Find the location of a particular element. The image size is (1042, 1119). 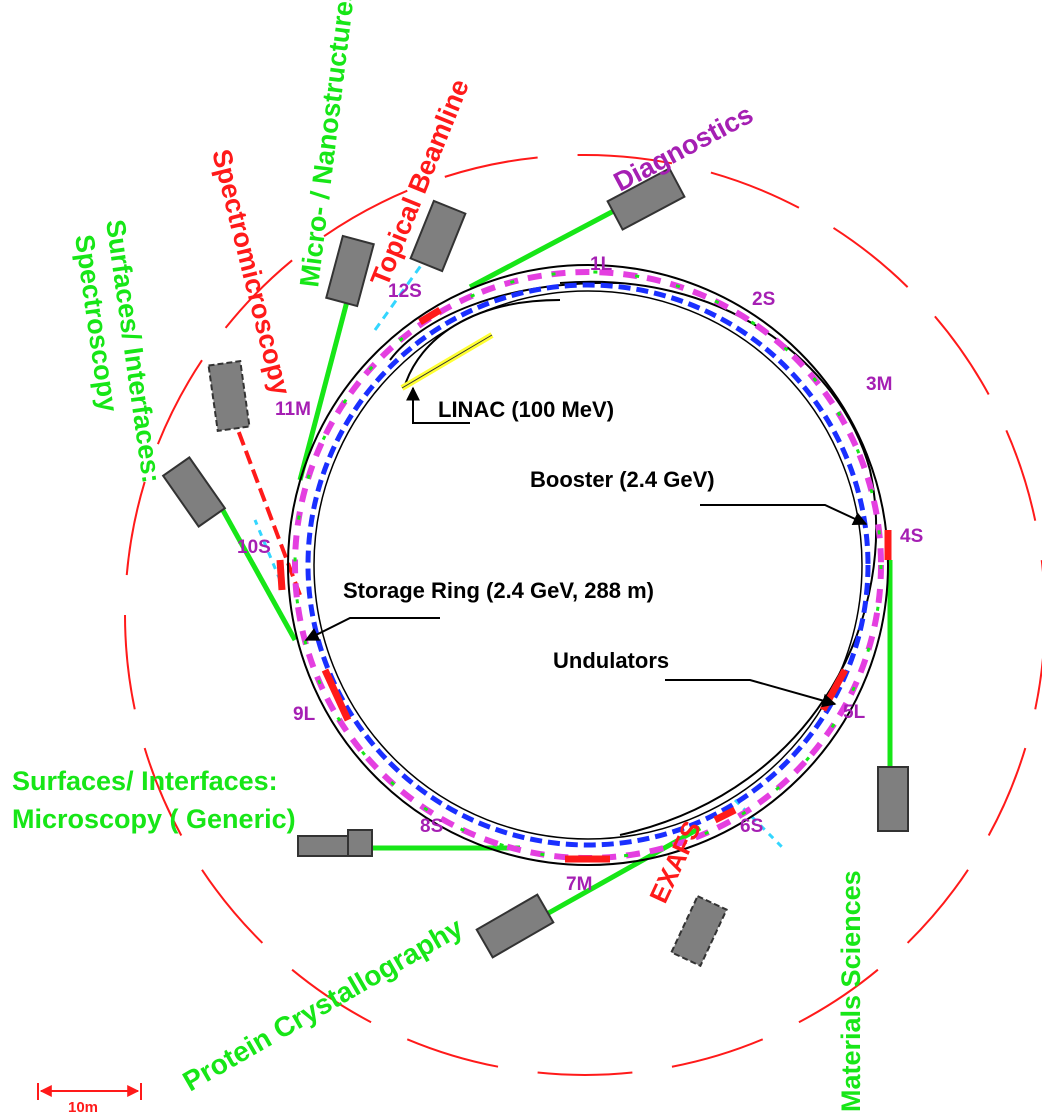

label-materials: Materials Sciences is located at coordinates (851, 991).